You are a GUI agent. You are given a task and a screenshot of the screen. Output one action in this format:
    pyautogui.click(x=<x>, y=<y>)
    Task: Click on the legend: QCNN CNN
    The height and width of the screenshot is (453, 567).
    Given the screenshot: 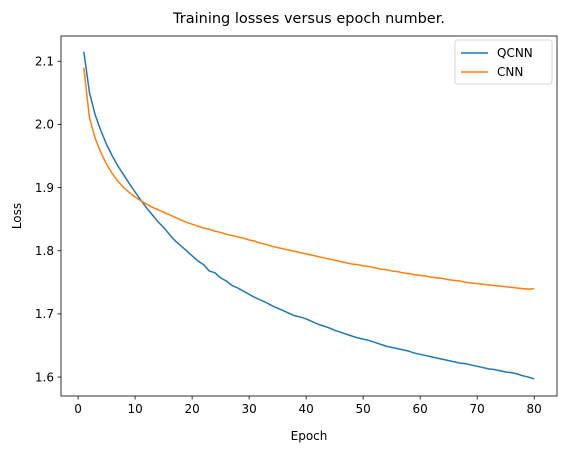 What is the action you would take?
    pyautogui.click(x=503, y=62)
    